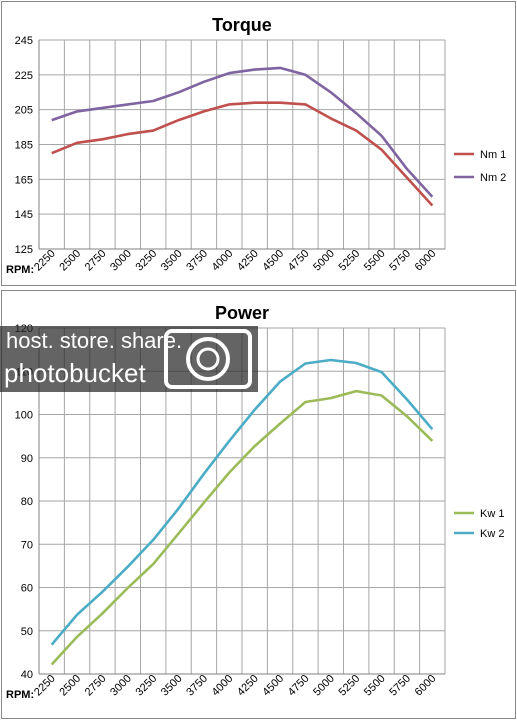 This screenshot has width=517, height=720. Describe the element at coordinates (27, 545) in the screenshot. I see `y-tick-label: 70` at that location.